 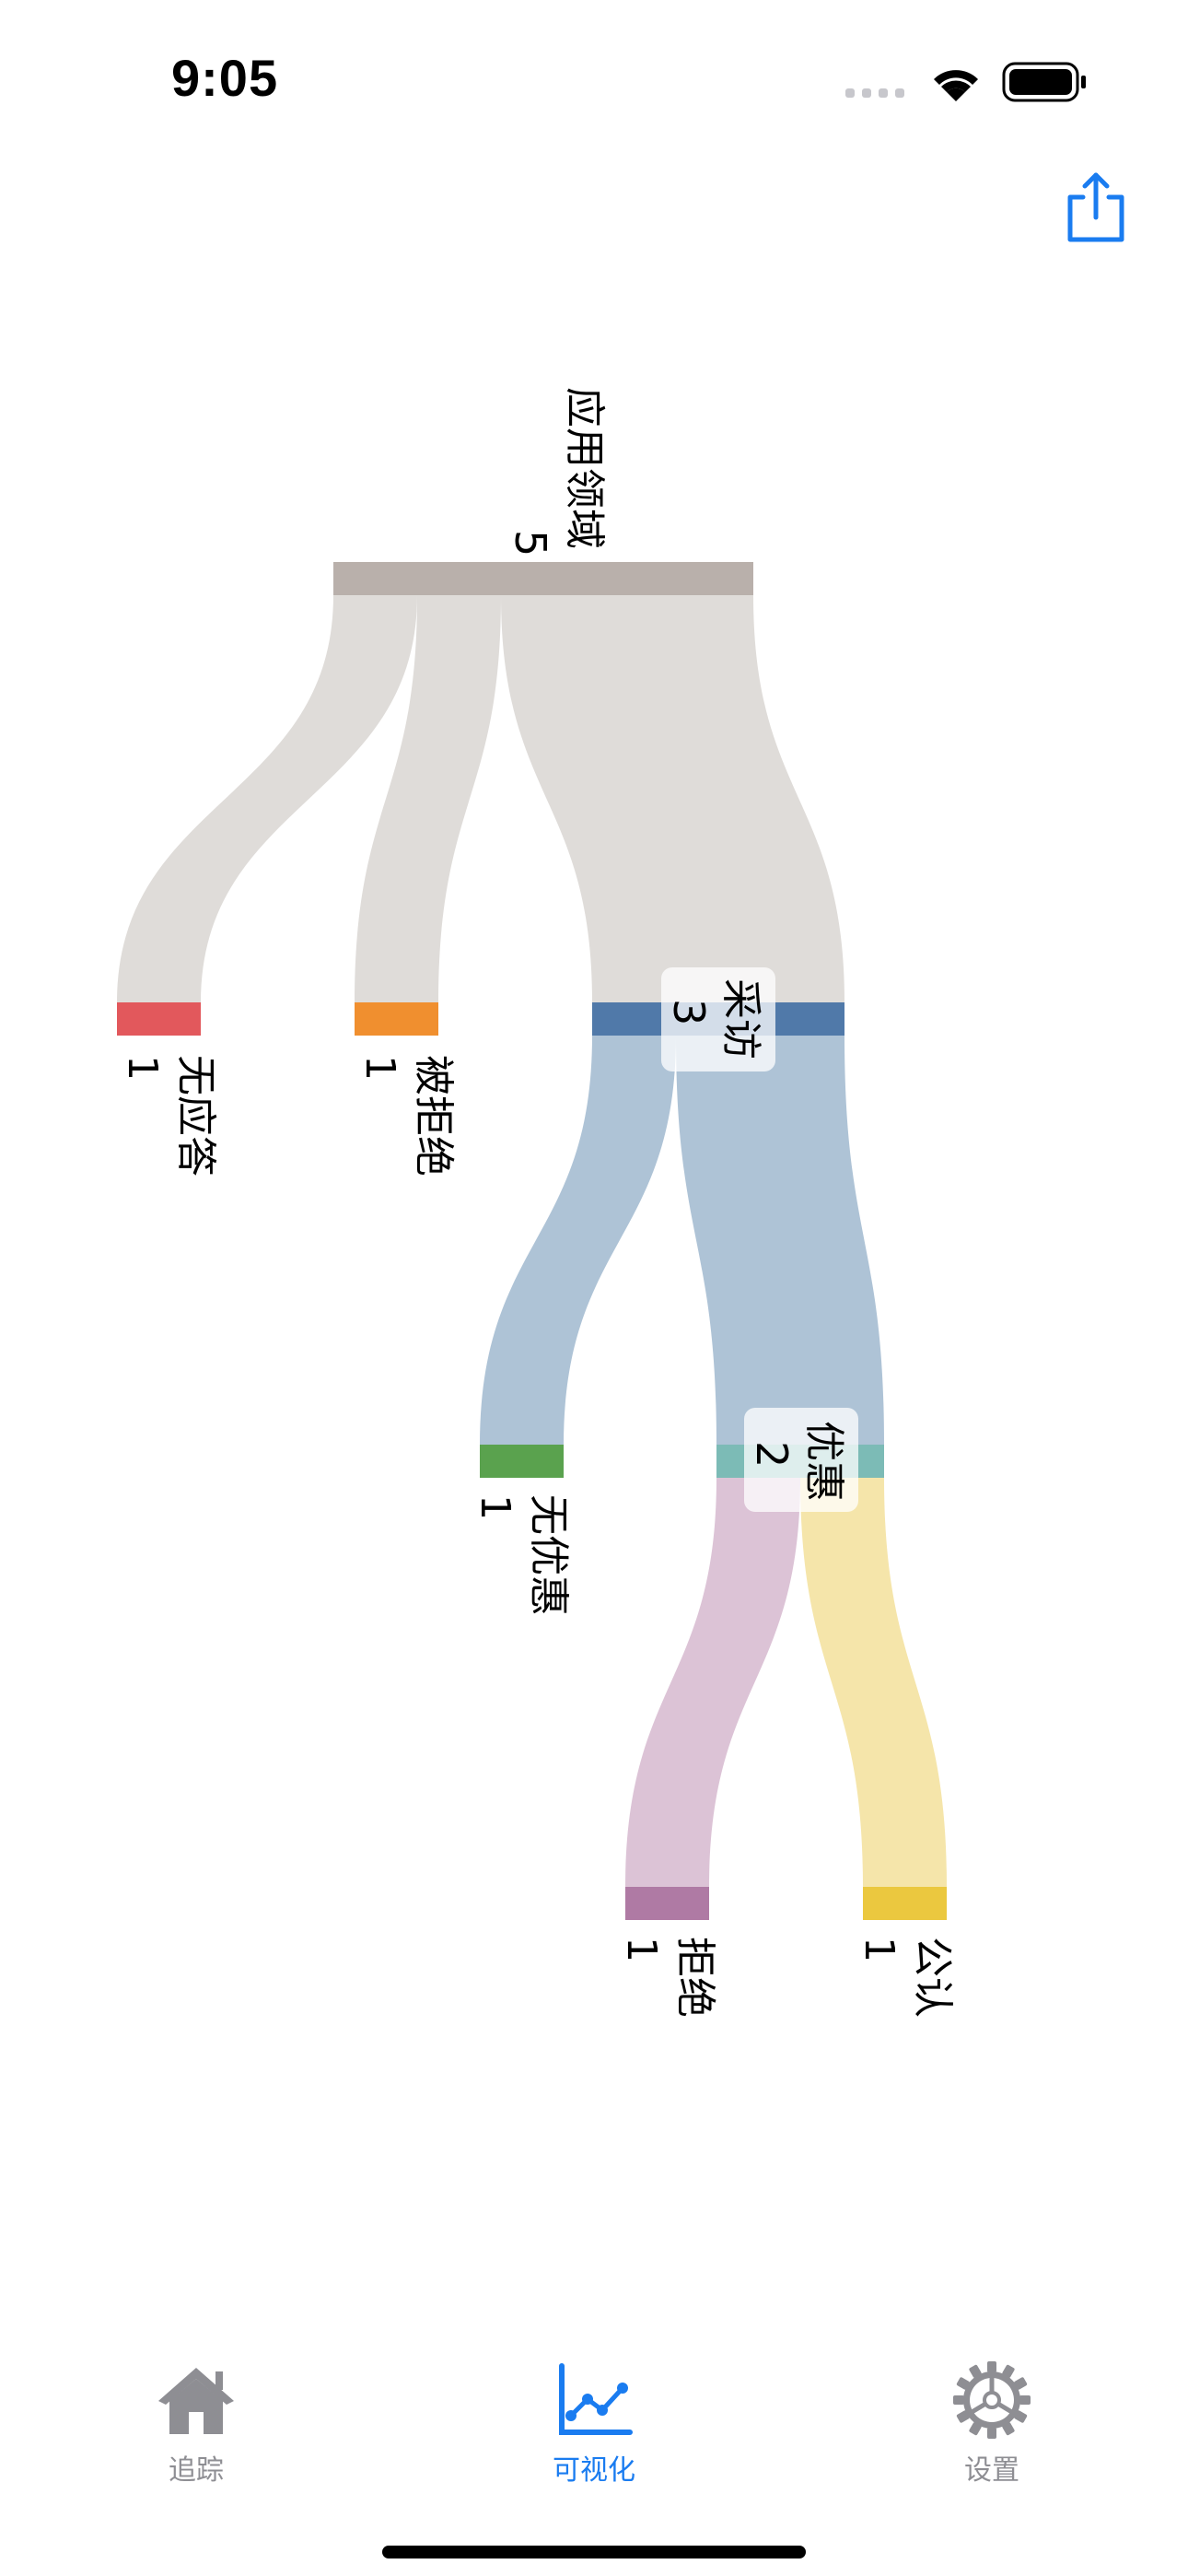 I want to click on tab-settings: 设置, so click(x=992, y=2428).